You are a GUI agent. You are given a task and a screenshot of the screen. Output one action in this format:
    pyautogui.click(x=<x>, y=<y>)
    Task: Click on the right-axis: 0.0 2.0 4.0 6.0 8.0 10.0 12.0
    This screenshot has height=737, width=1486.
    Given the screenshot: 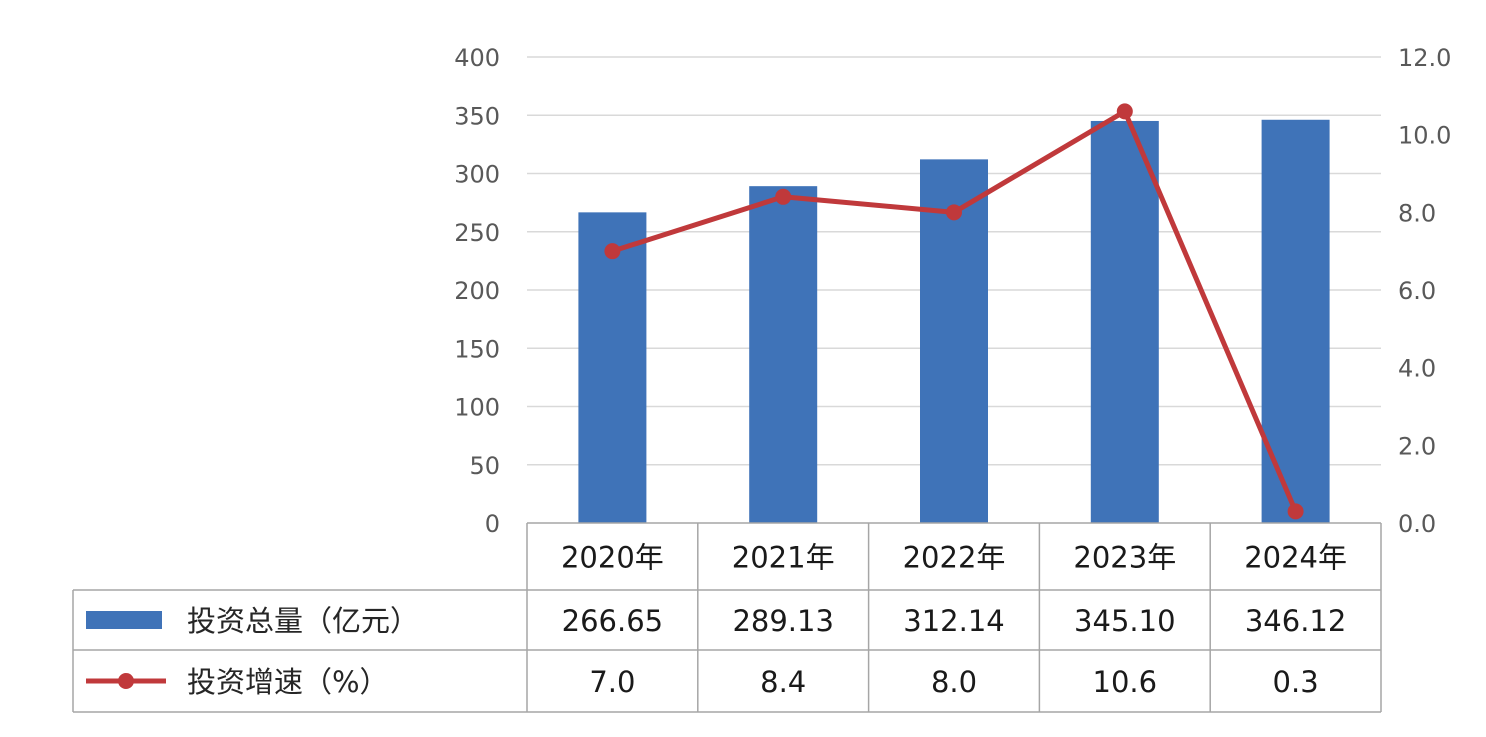 What is the action you would take?
    pyautogui.click(x=1424, y=291)
    